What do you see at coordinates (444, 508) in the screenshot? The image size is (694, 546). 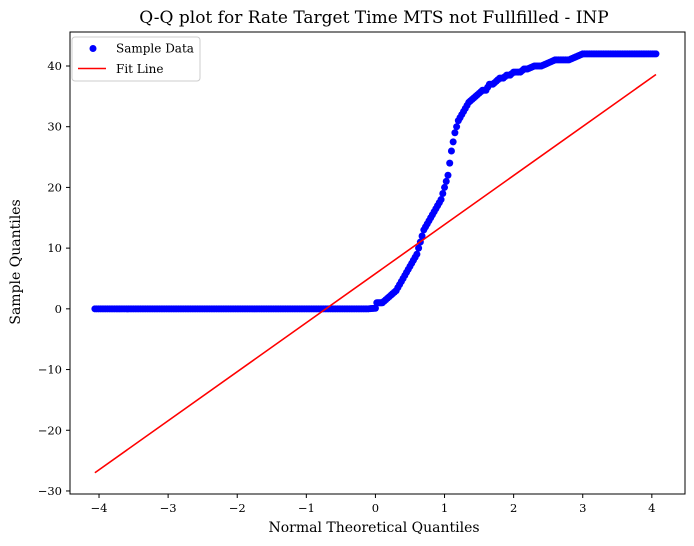 I see `x-tick-label: 1` at bounding box center [444, 508].